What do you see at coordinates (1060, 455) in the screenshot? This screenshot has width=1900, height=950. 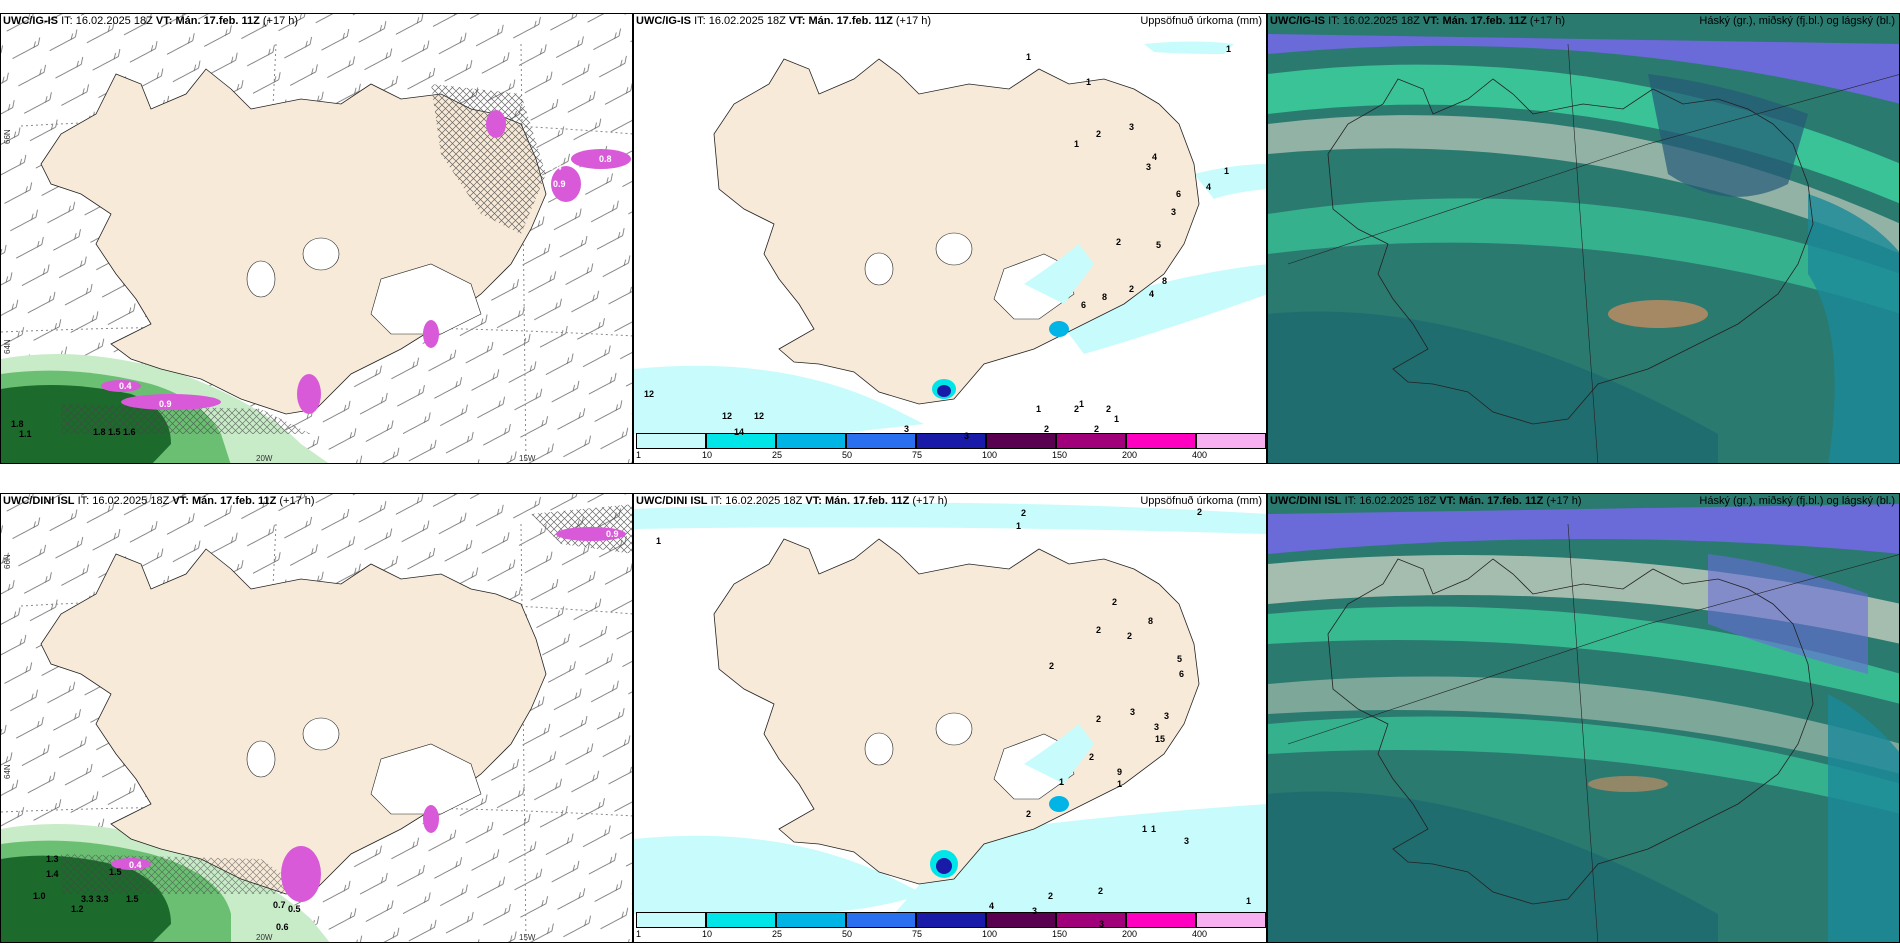 I see `colorbar-label: 150` at bounding box center [1060, 455].